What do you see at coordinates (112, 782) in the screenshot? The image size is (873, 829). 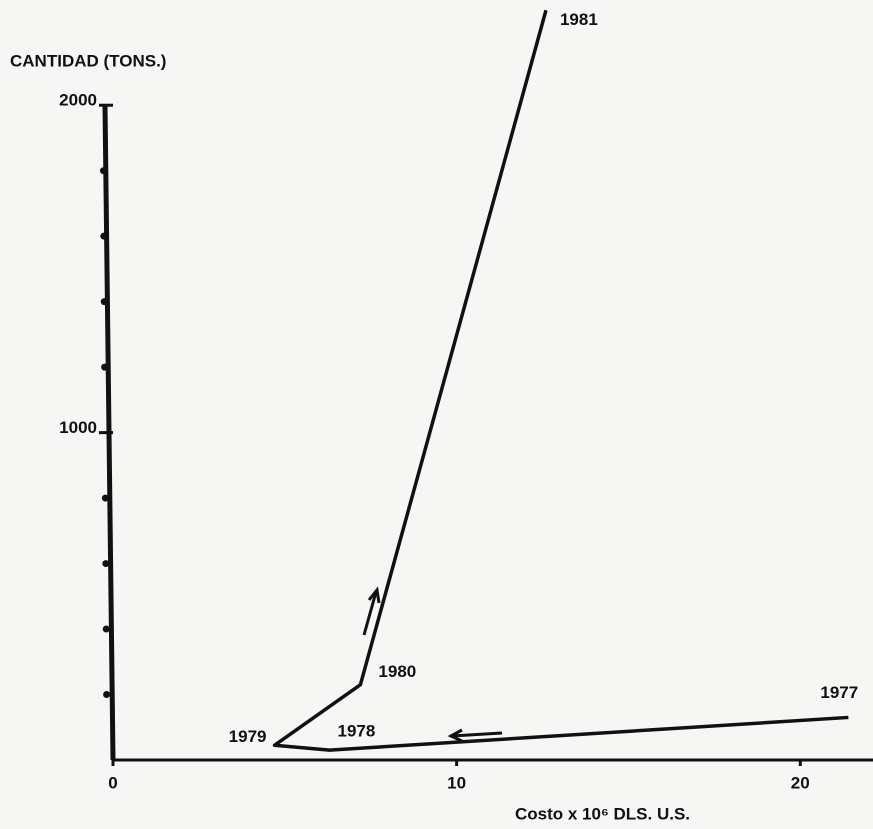 I see `x-tick-label: 0` at bounding box center [112, 782].